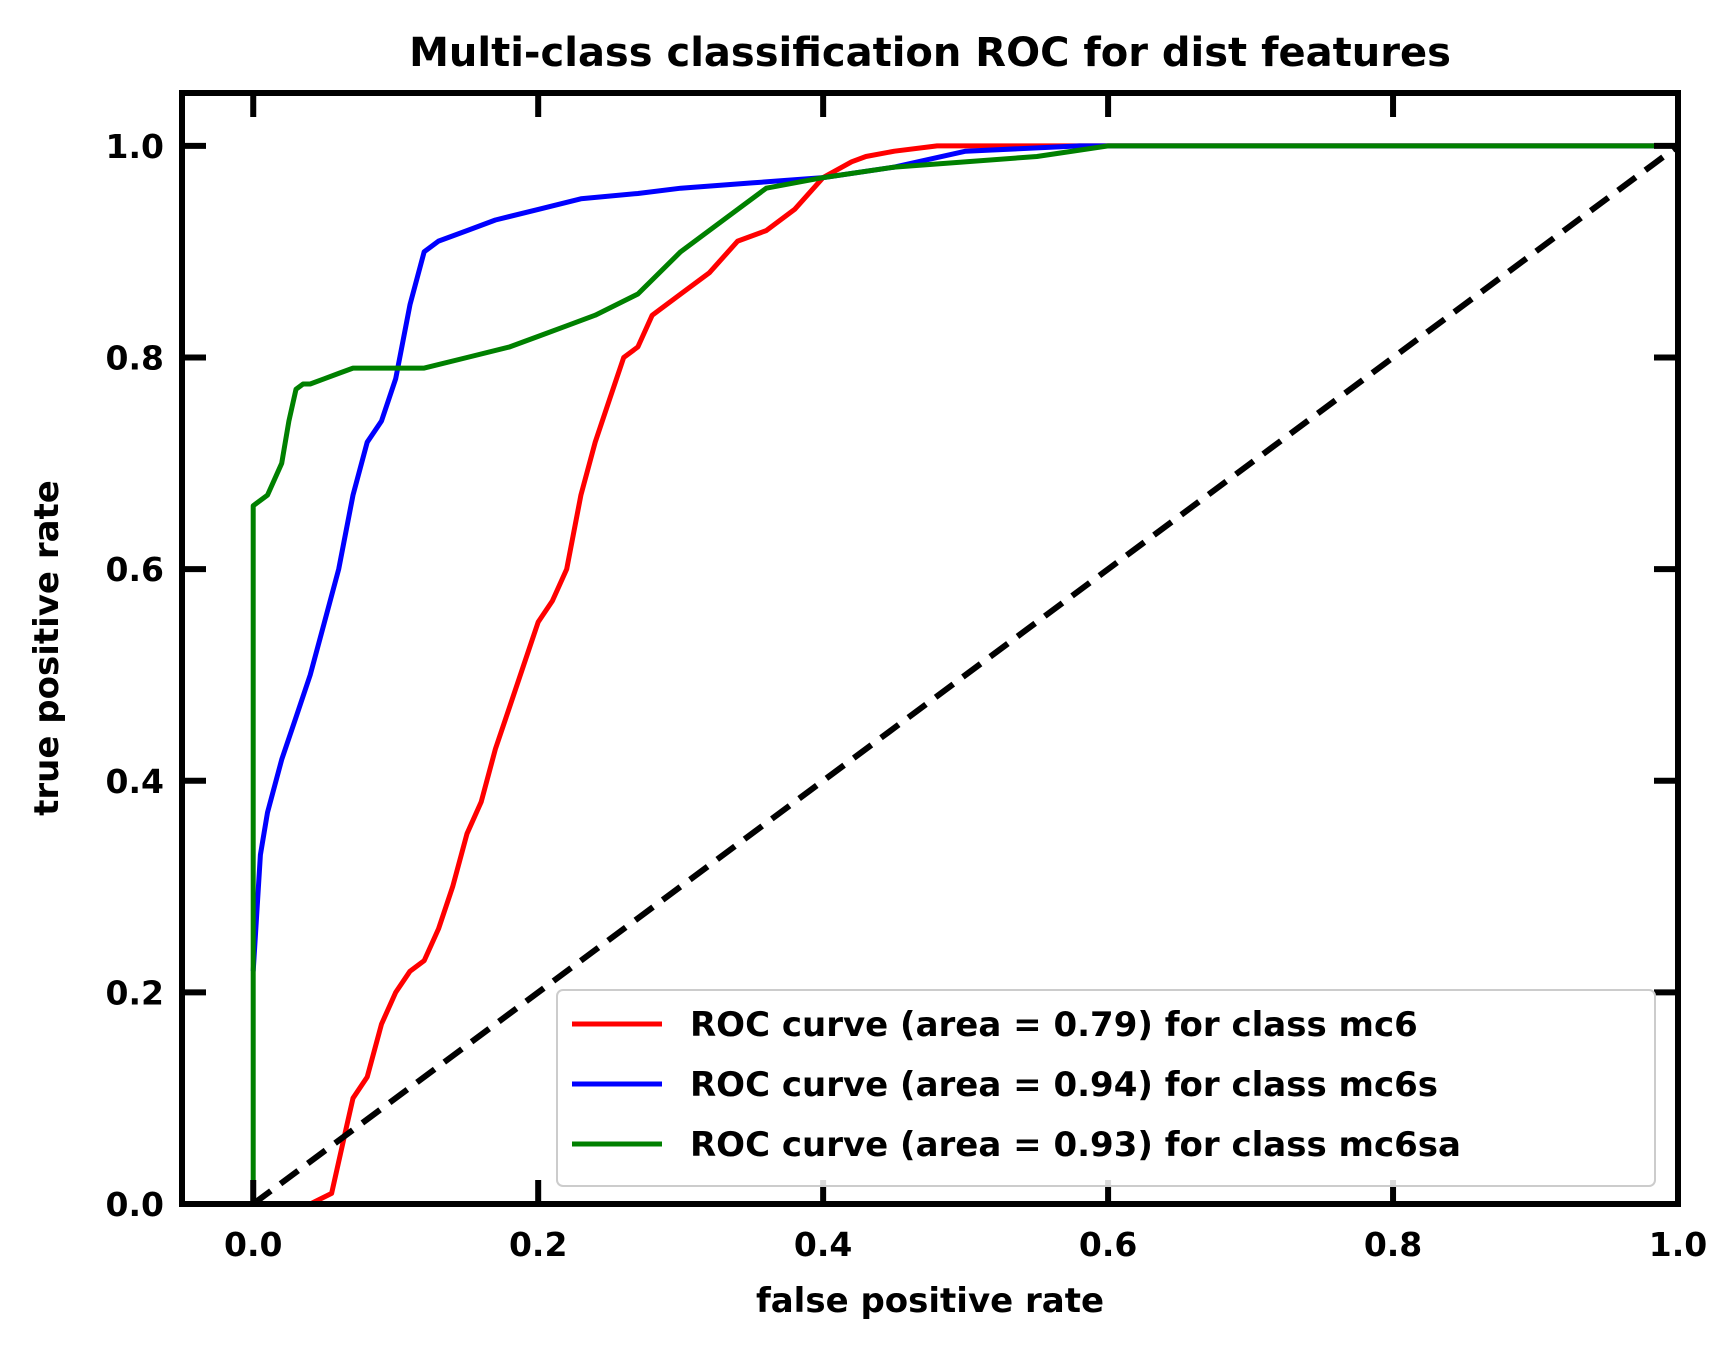  What do you see at coordinates (1393, 1244) in the screenshot?
I see `x-tick-label: 0.8` at bounding box center [1393, 1244].